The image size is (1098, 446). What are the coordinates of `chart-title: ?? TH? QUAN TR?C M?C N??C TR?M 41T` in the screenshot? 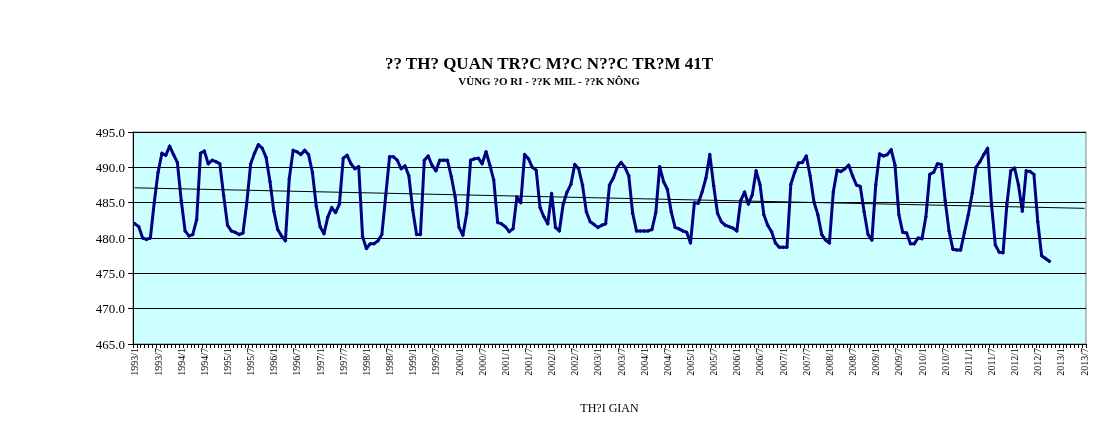 It's located at (549, 63).